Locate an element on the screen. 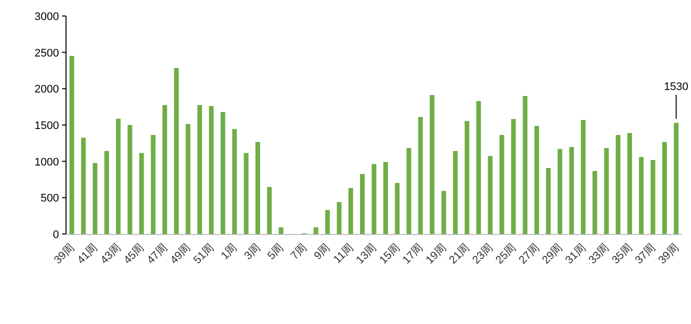 This screenshot has width=691, height=324. x-tick-label: 27周 is located at coordinates (529, 254).